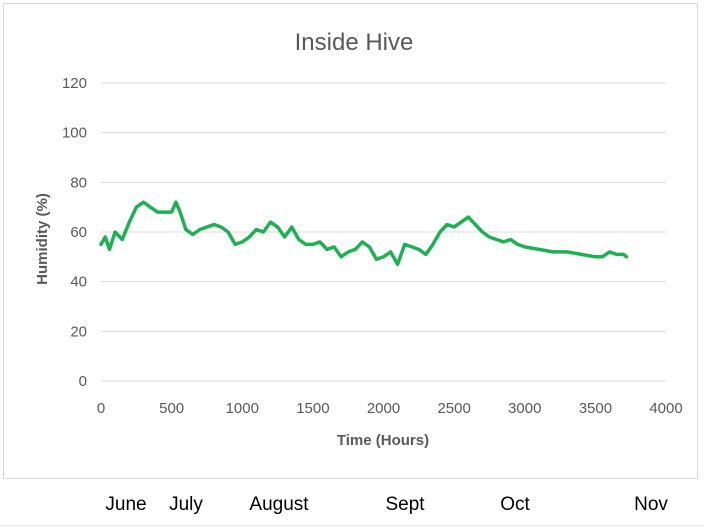  What do you see at coordinates (42, 239) in the screenshot?
I see `y-axis-title: Humidity (%)` at bounding box center [42, 239].